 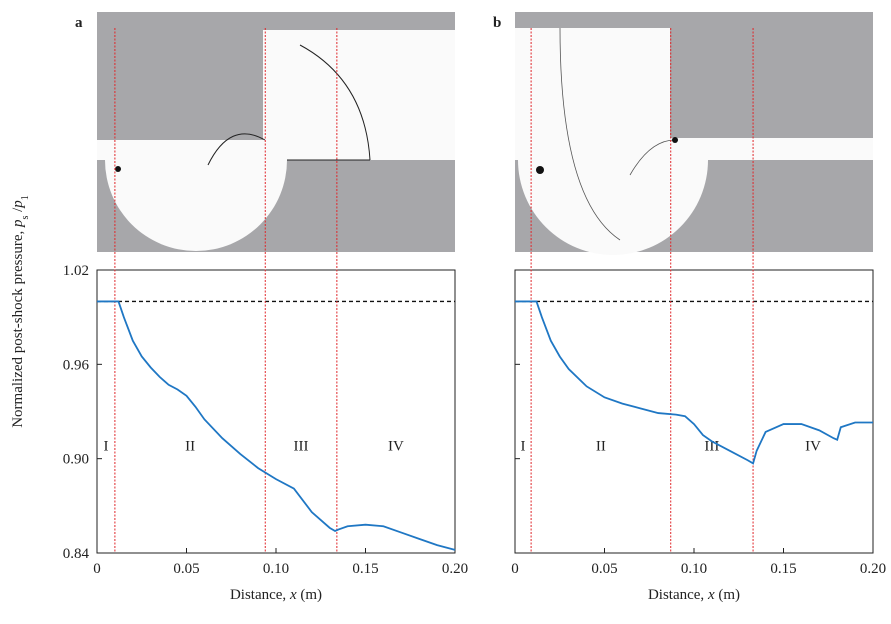 What do you see at coordinates (76, 271) in the screenshot?
I see `y-tick-label: 1.02` at bounding box center [76, 271].